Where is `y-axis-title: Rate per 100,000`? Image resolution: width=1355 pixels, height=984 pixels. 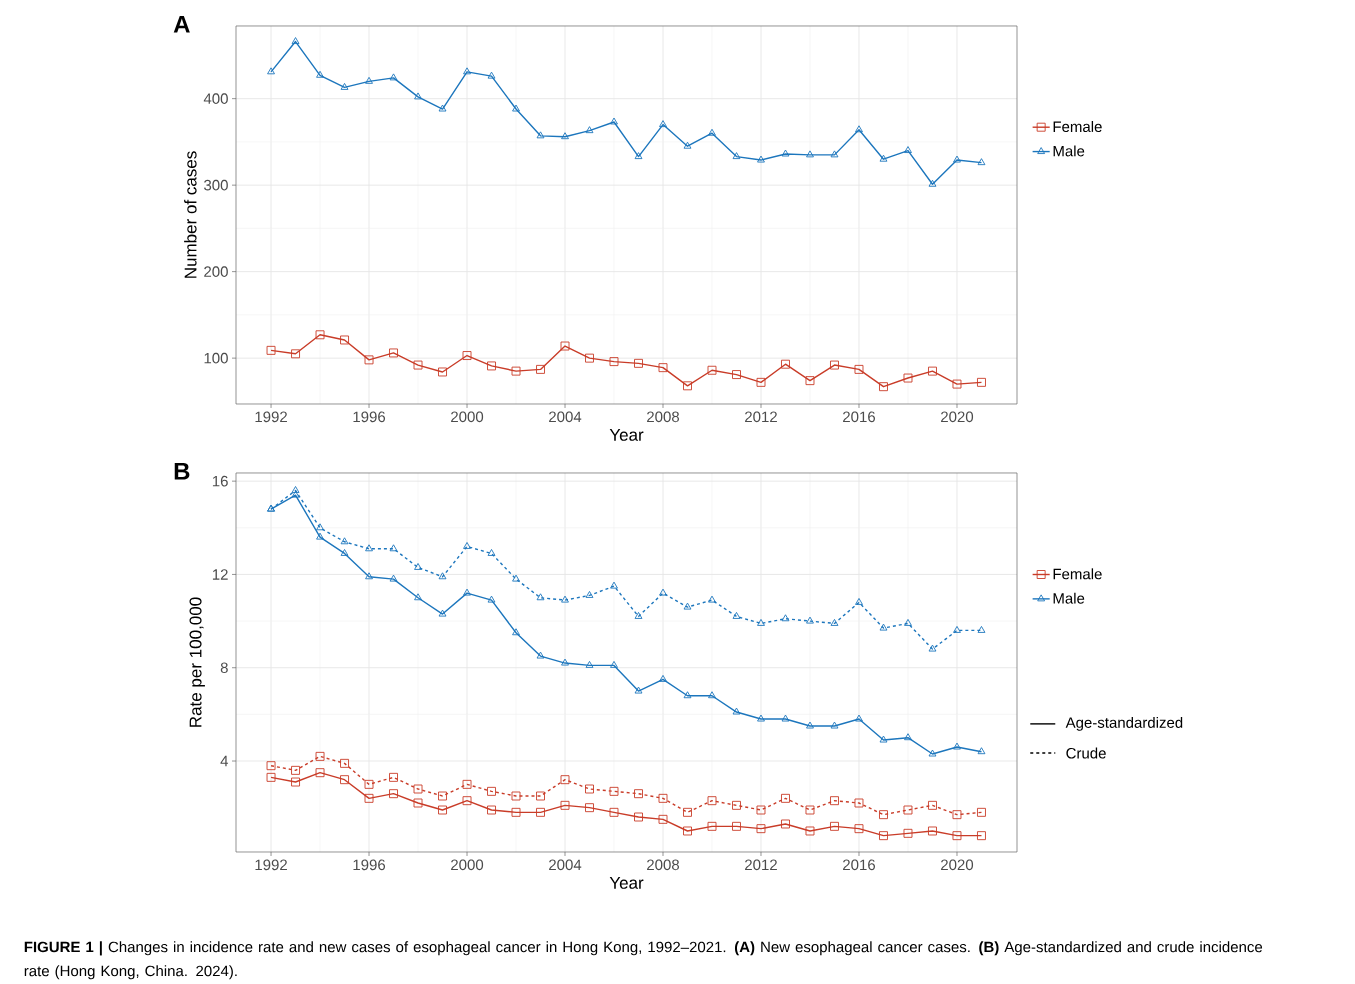 y-axis-title: Rate per 100,000 is located at coordinates (197, 662).